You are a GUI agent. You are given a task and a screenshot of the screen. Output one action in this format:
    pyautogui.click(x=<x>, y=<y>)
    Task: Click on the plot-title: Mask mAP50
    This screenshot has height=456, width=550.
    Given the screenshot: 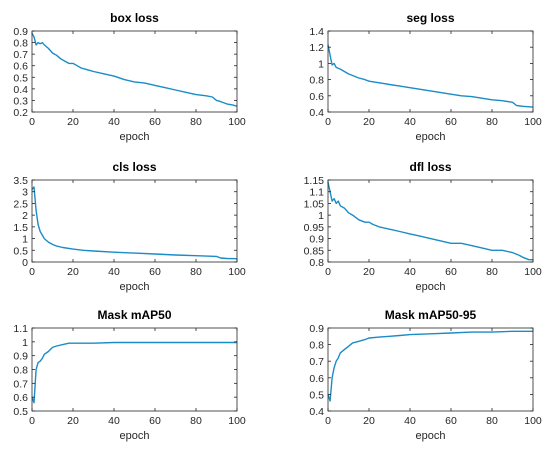 What is the action you would take?
    pyautogui.click(x=134, y=315)
    